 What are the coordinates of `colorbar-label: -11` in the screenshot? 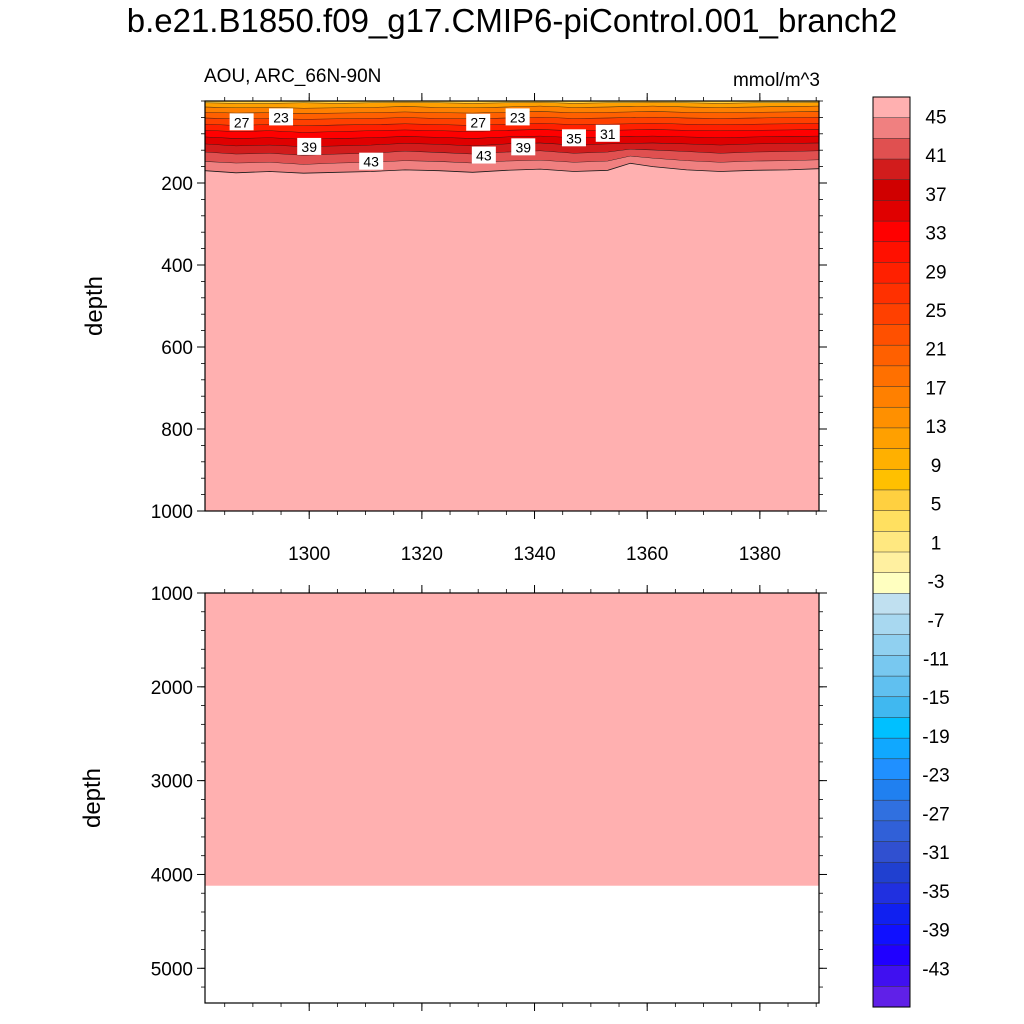 It's located at (936, 660).